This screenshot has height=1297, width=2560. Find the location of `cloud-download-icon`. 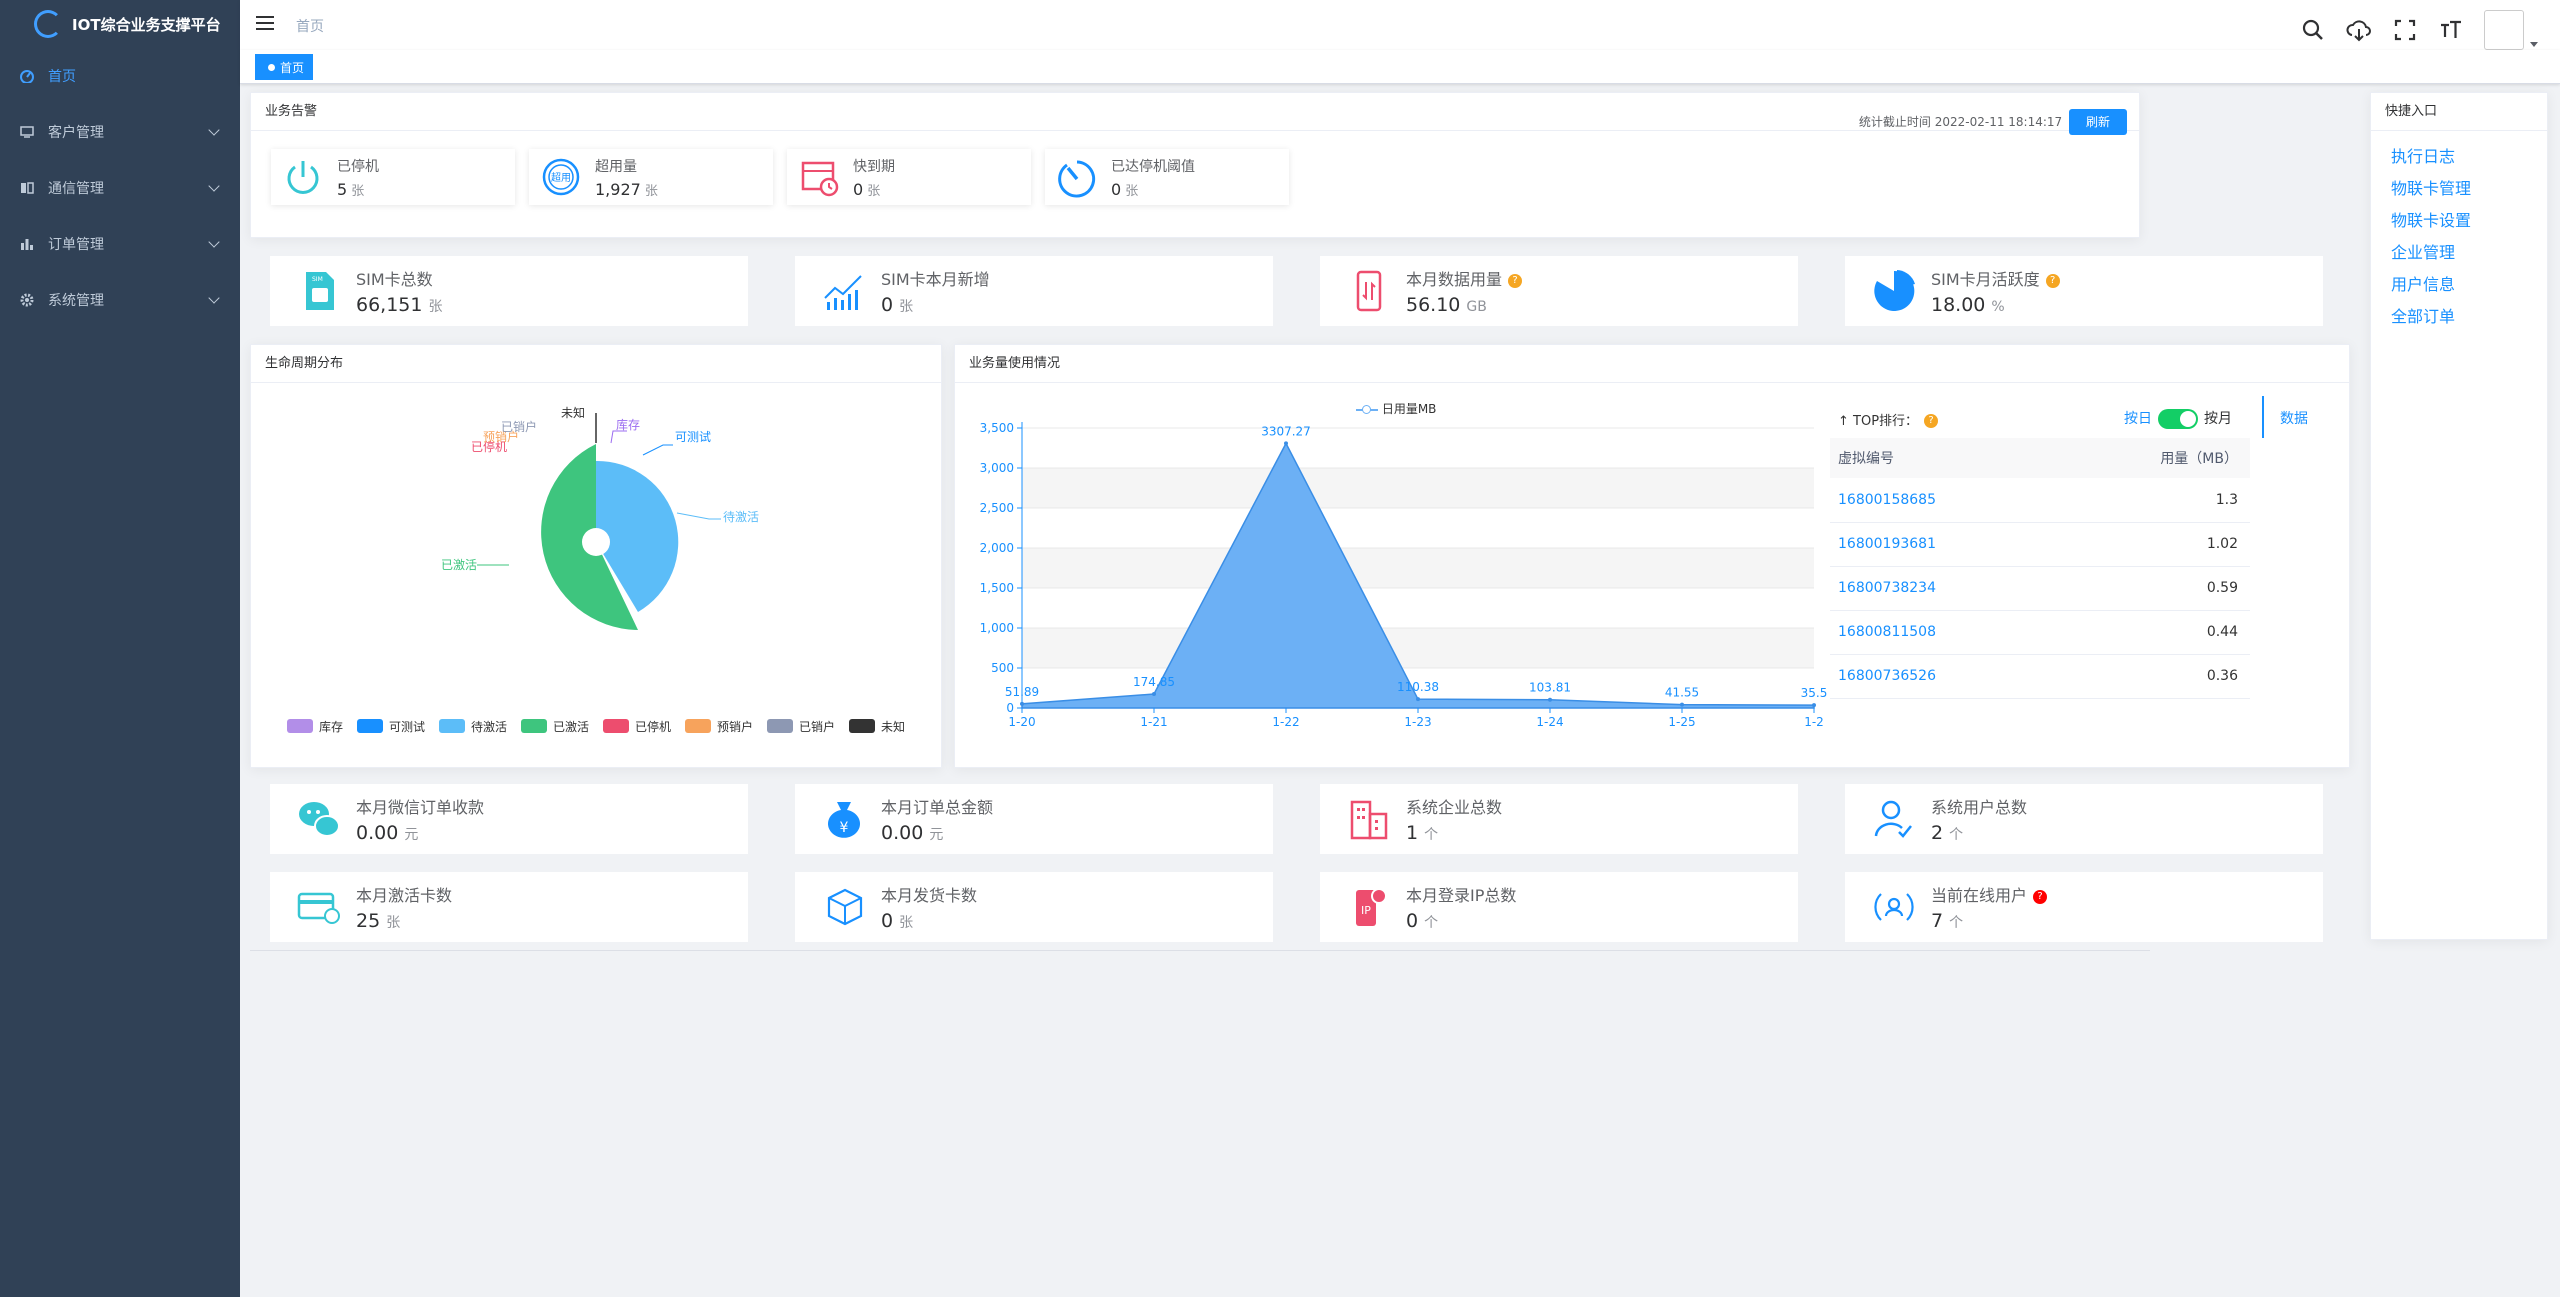

cloud-download-icon is located at coordinates (2359, 30).